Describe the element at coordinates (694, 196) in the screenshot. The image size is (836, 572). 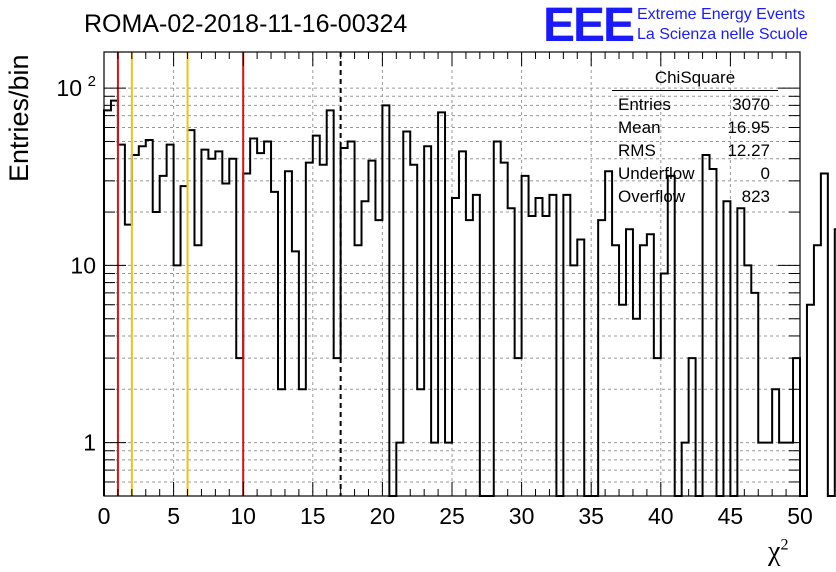
I see `stats-row: Overflow 823` at that location.